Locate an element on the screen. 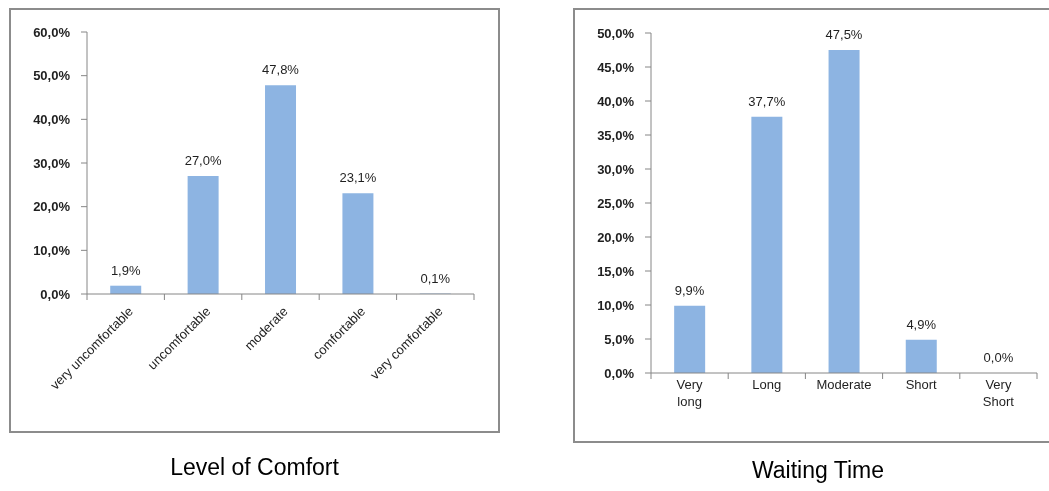 The height and width of the screenshot is (491, 1049). data-label: 9,9% is located at coordinates (689, 290).